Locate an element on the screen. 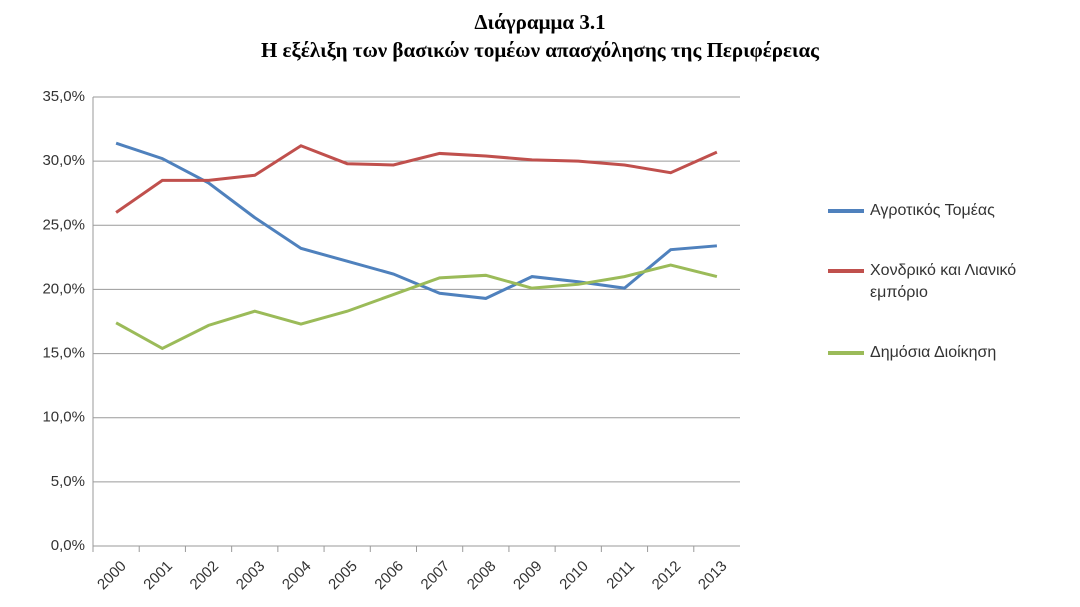 The width and height of the screenshot is (1080, 607). x-tick-label: 2001 is located at coordinates (158, 576).